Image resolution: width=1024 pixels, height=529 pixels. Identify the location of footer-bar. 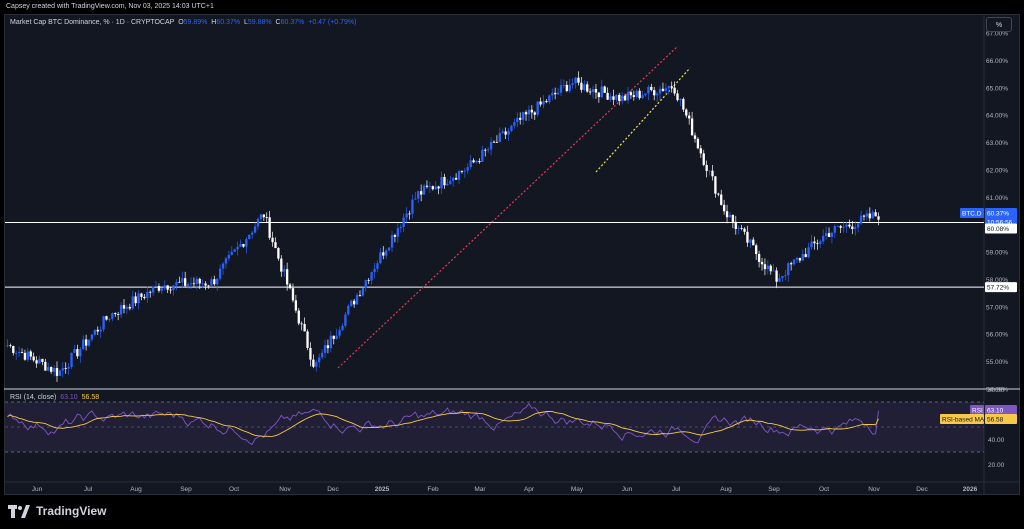
(512, 512).